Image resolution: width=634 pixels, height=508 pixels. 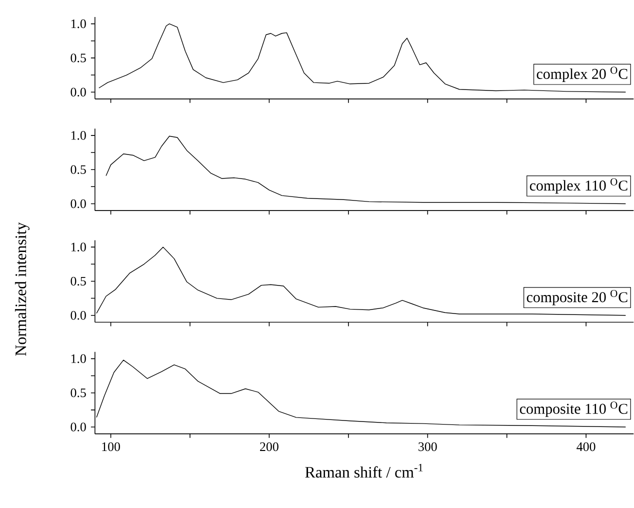 I want to click on annotation: complex 20 $^{O}$C, so click(x=582, y=74).